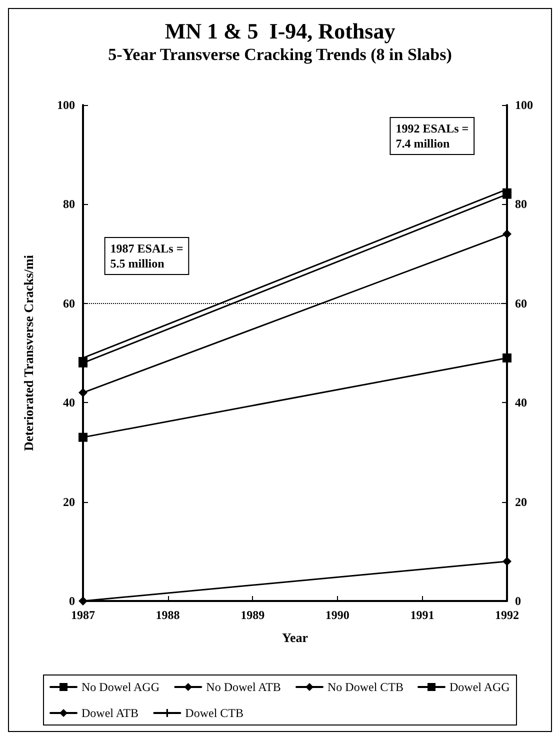 This screenshot has height=740, width=560. Describe the element at coordinates (121, 687) in the screenshot. I see `legend-label: No Dowel AGG` at that location.